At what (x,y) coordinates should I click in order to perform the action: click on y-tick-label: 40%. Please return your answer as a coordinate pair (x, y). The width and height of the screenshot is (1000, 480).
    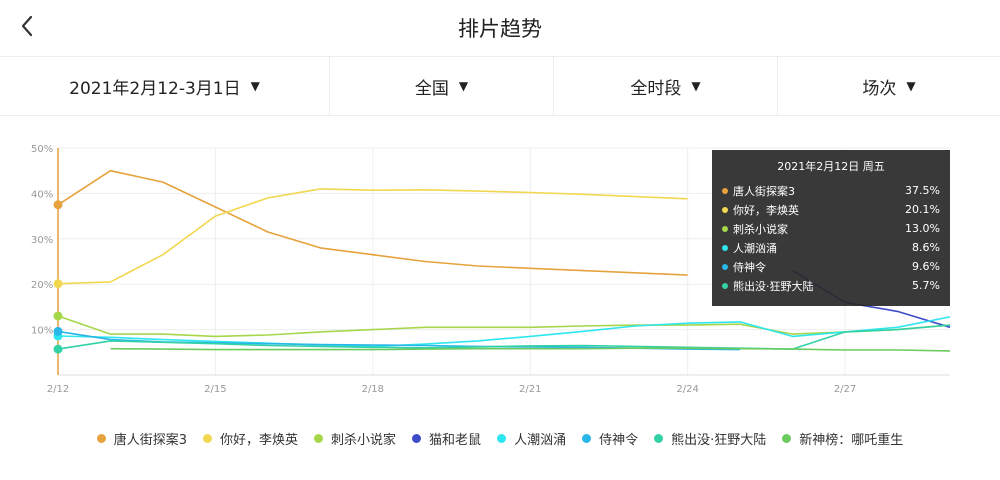
    Looking at the image, I should click on (42, 194).